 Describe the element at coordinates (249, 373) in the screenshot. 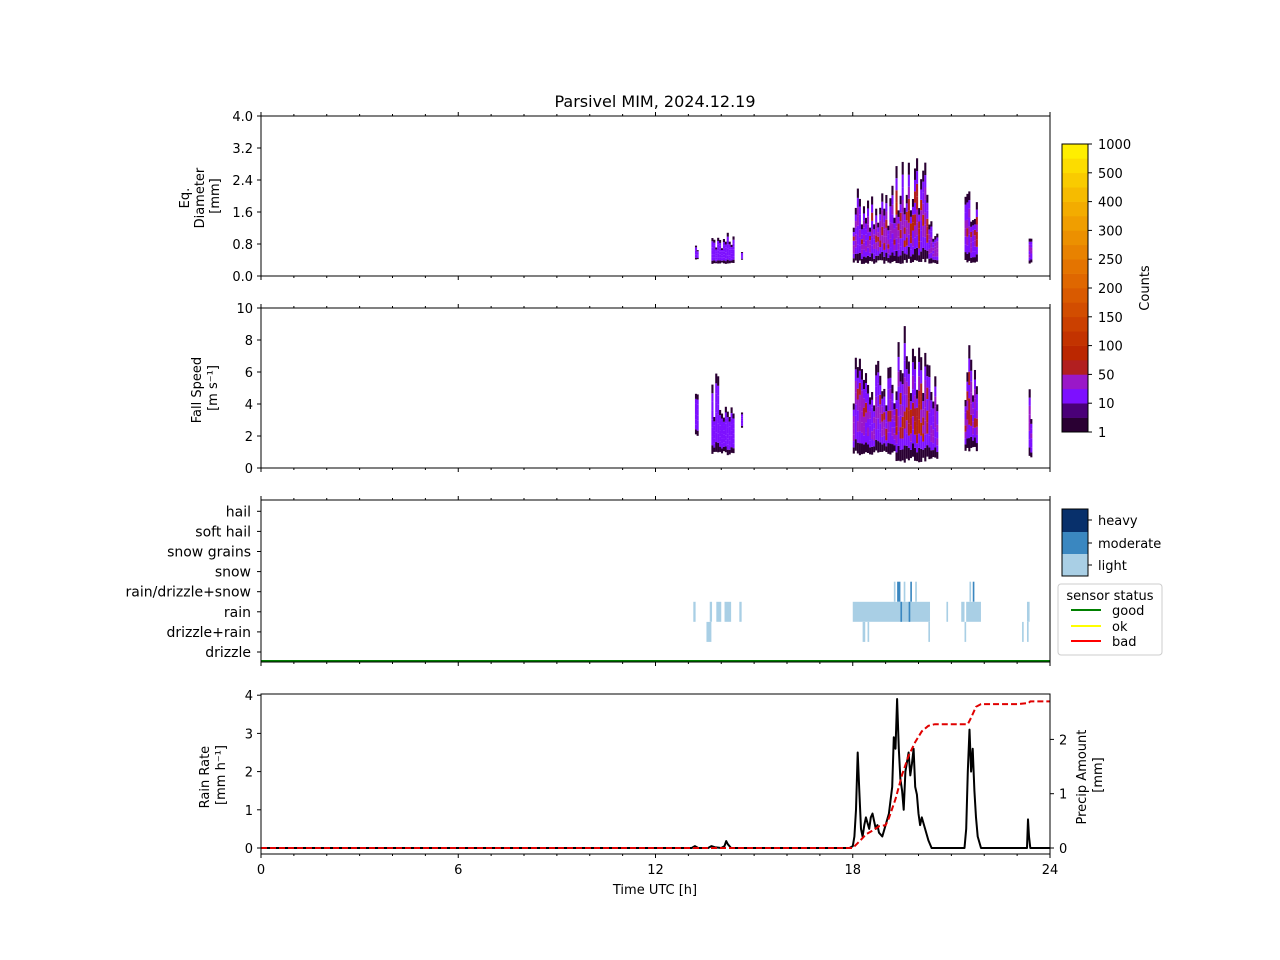

I see `fall-speed-y-tick-label: 6` at that location.